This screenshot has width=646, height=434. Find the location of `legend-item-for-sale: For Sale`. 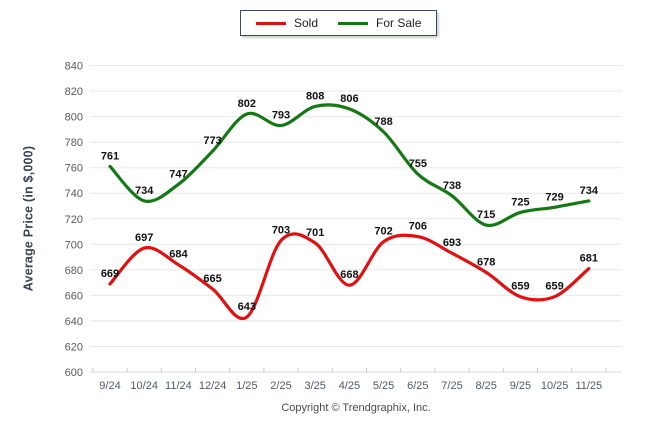

legend-item-for-sale: For Sale is located at coordinates (379, 23).